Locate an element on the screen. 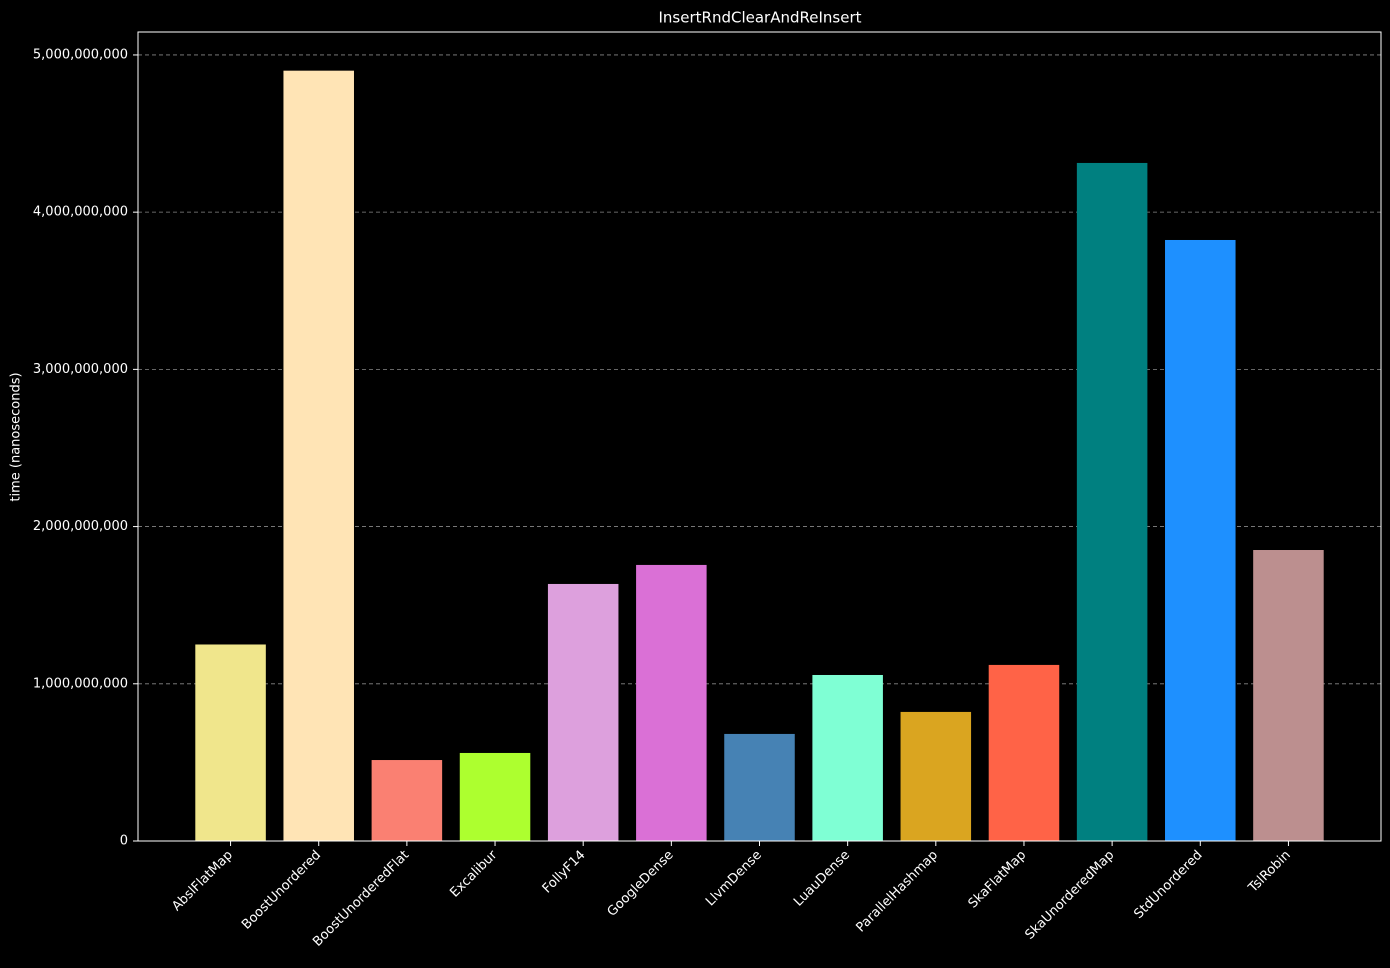  y-axis-label: time (nanoseconds) is located at coordinates (16, 436).